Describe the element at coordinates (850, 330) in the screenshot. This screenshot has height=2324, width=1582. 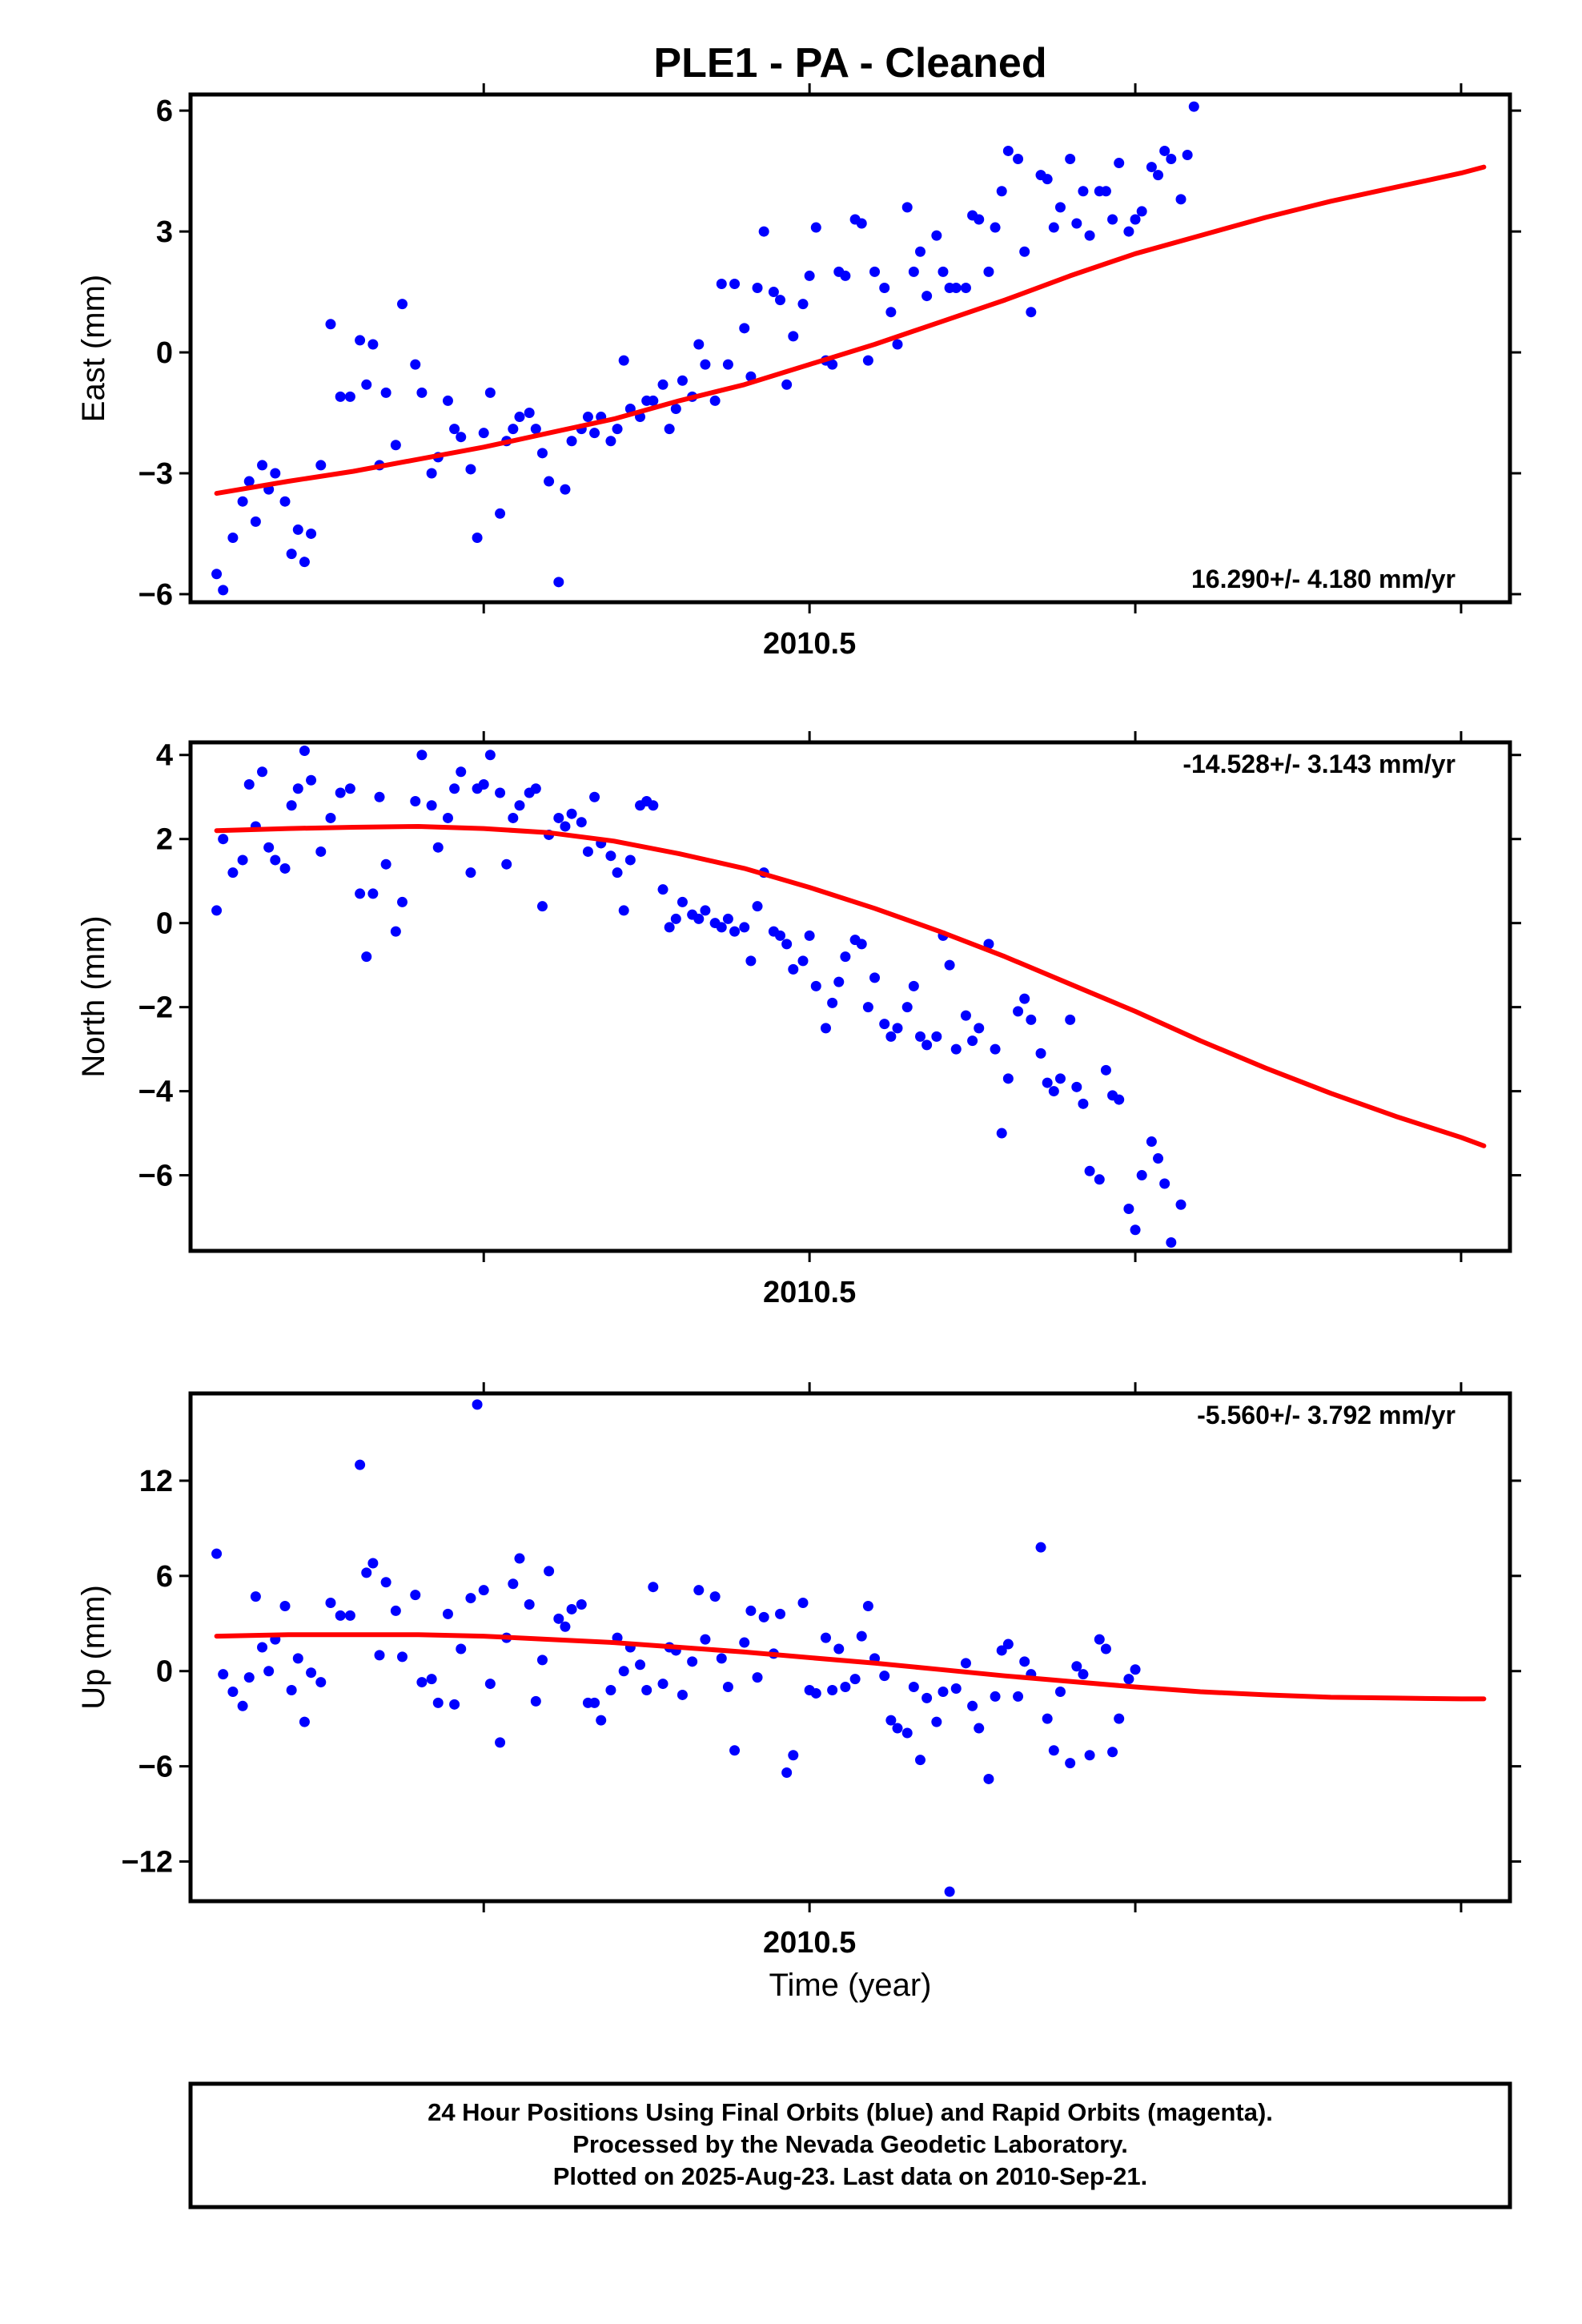
I see `fit-line` at that location.